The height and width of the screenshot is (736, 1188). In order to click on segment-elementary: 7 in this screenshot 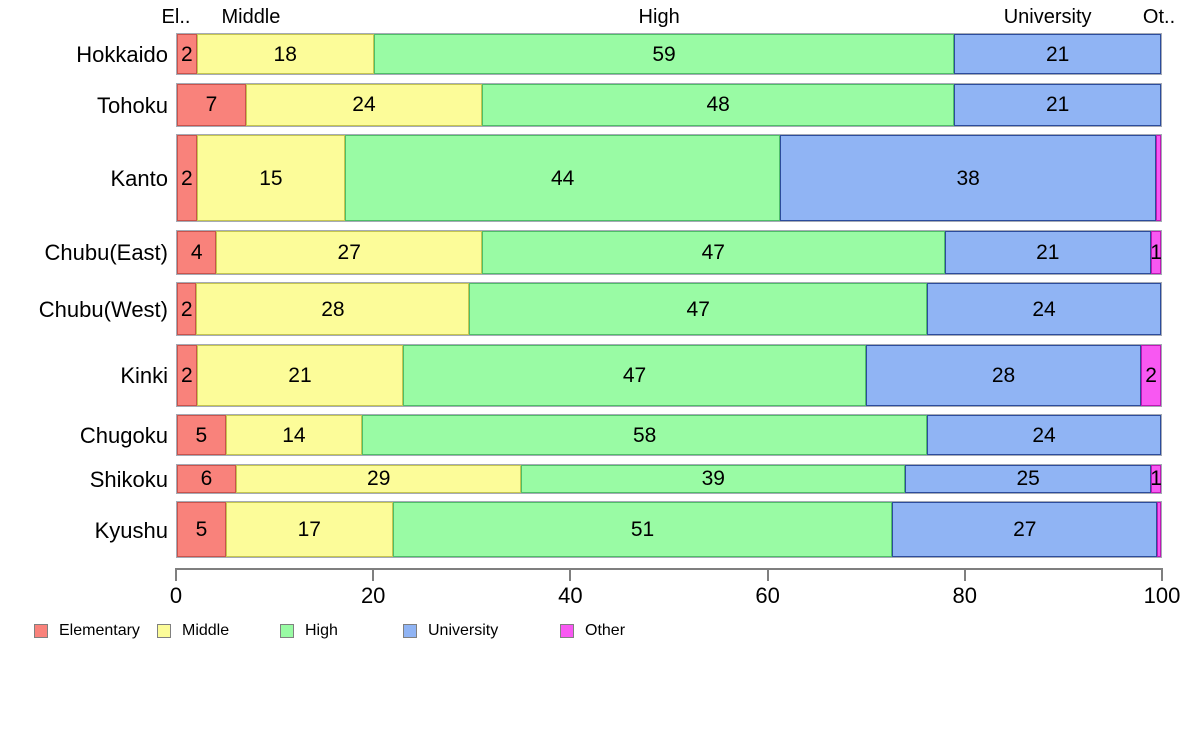, I will do `click(211, 104)`.